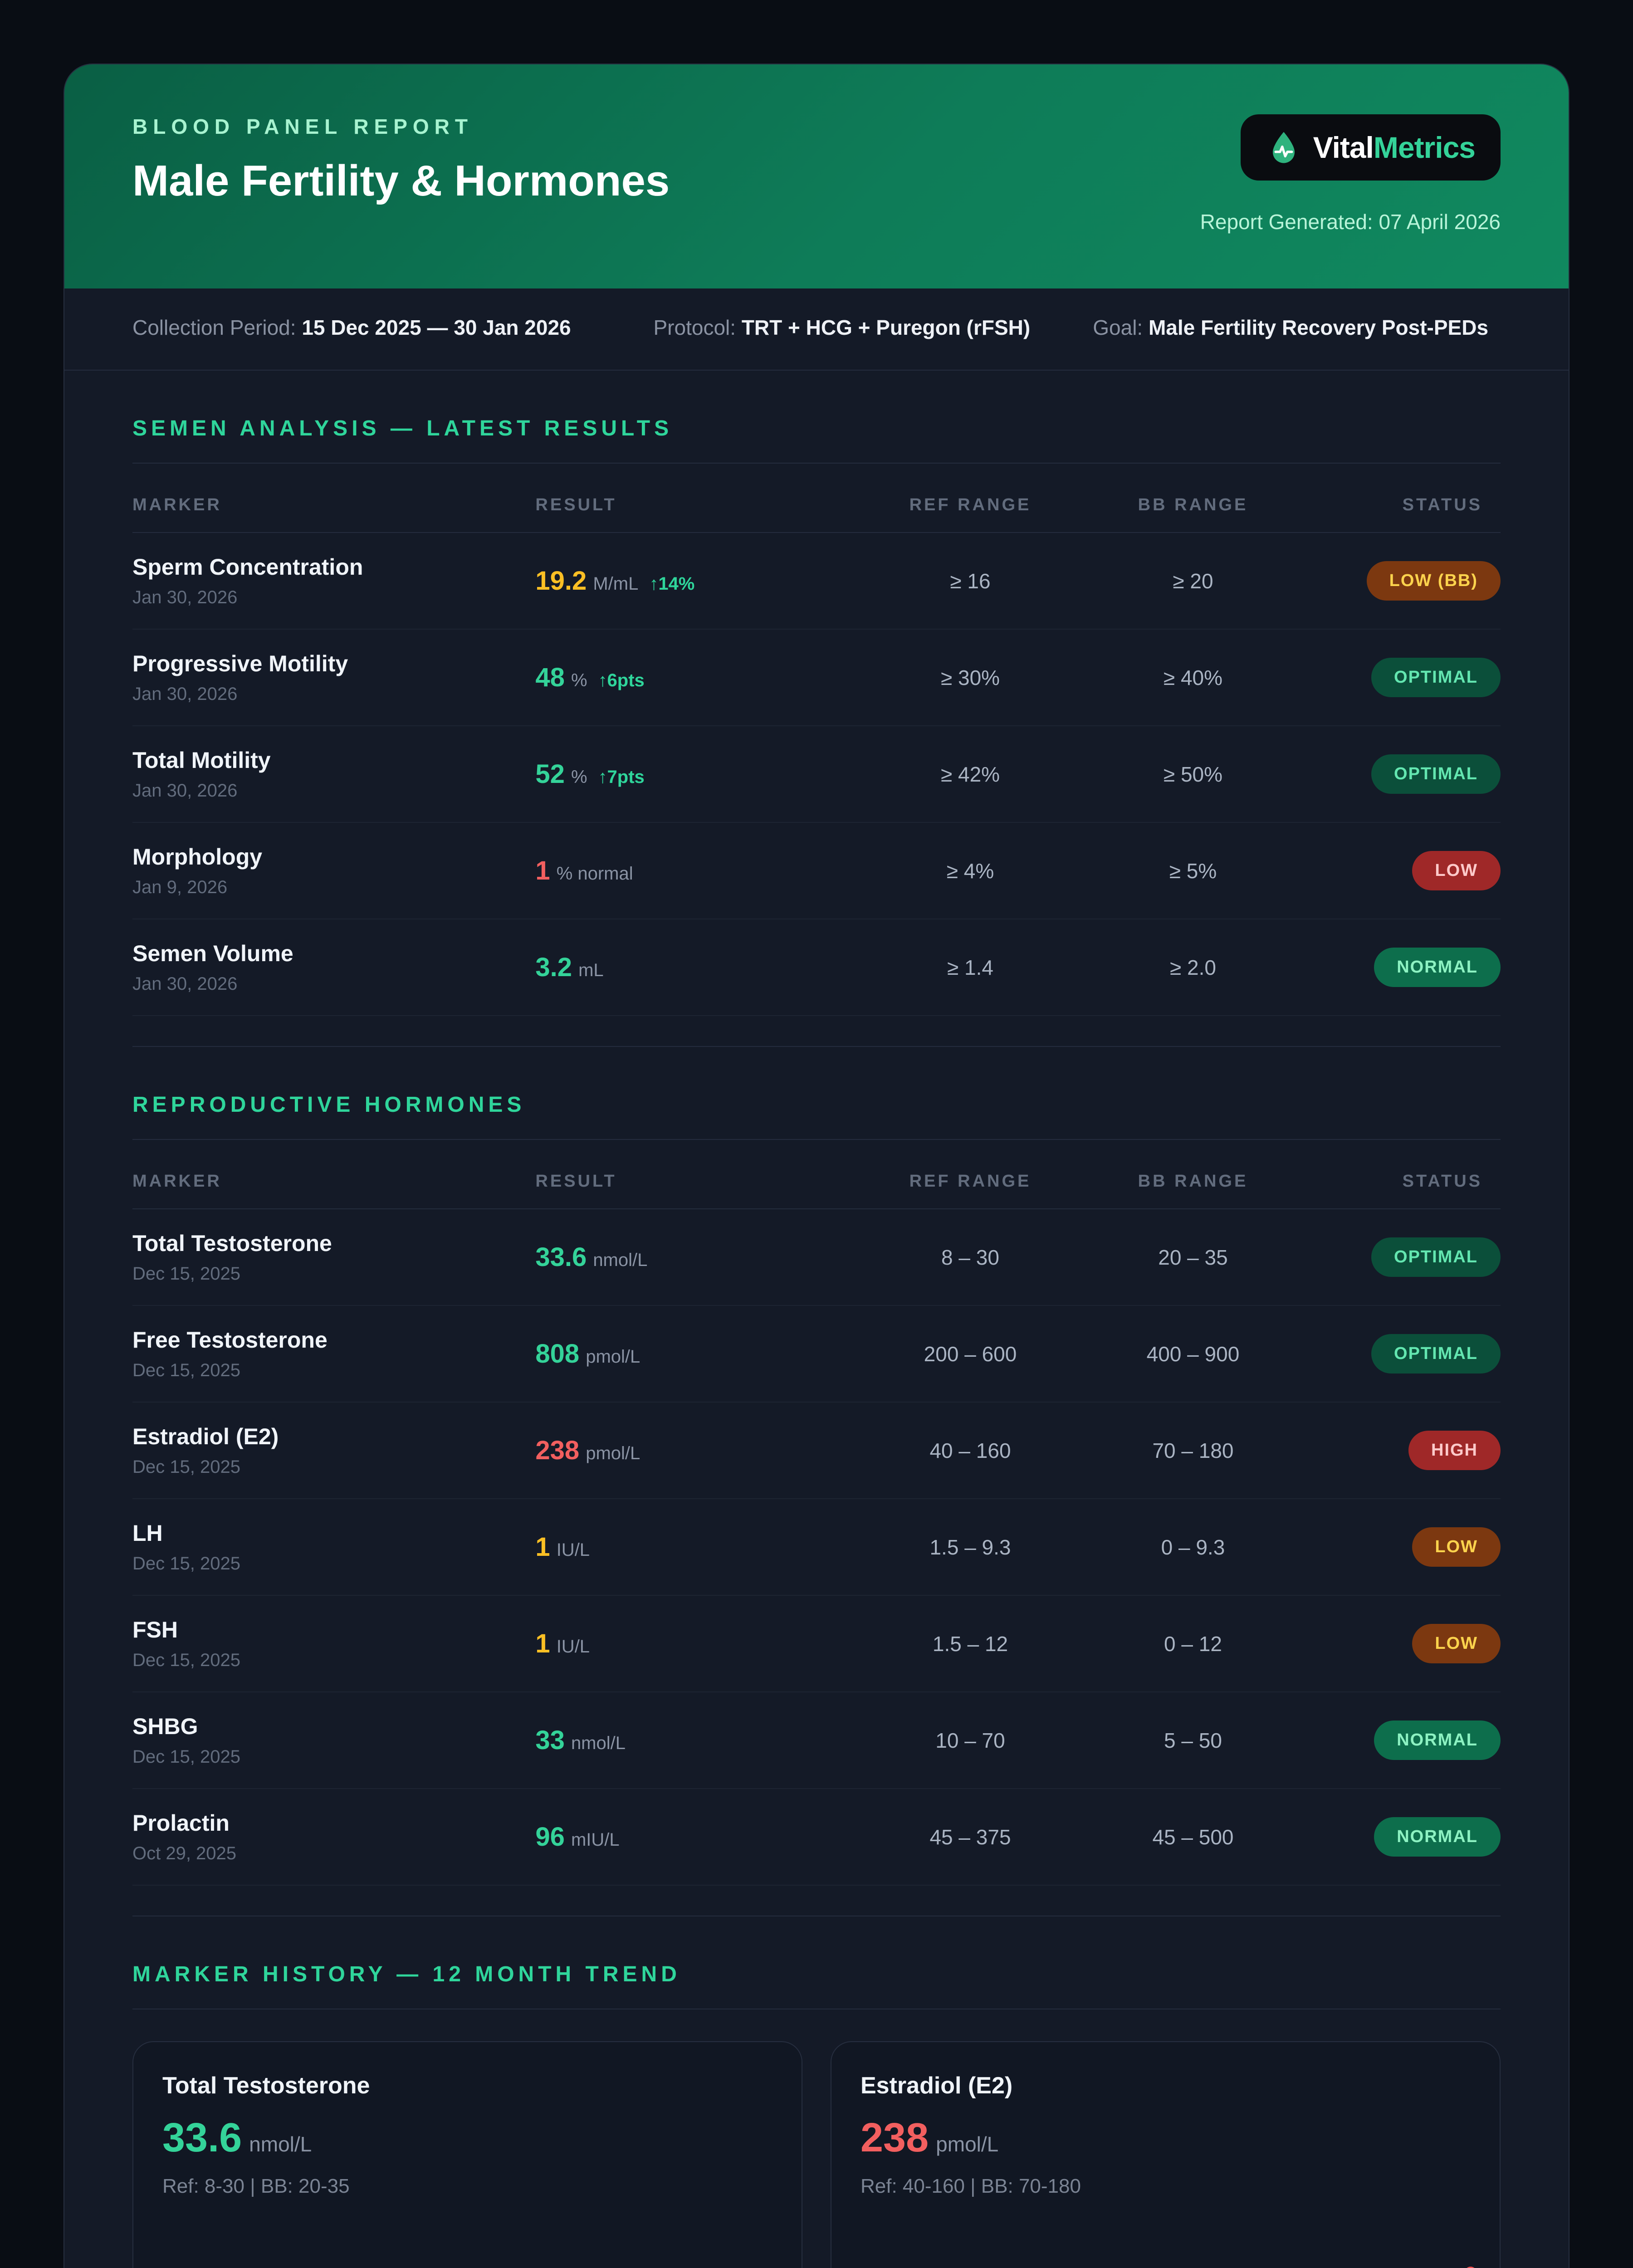 The height and width of the screenshot is (2268, 1633). What do you see at coordinates (333, 1644) in the screenshot?
I see `marker-cell: FSH Dec 15, 2025` at bounding box center [333, 1644].